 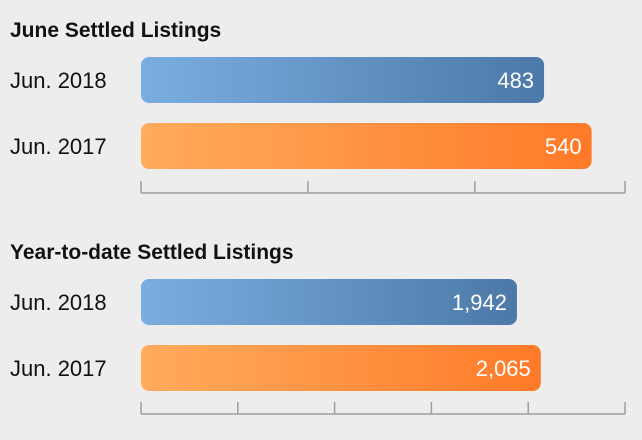 I want to click on chart-title: June Settled Listings, so click(x=115, y=30).